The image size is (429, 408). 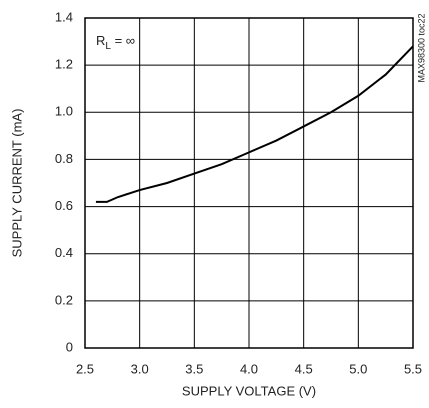 What do you see at coordinates (123, 40) in the screenshot?
I see `annotation-suffix: = ∞` at bounding box center [123, 40].